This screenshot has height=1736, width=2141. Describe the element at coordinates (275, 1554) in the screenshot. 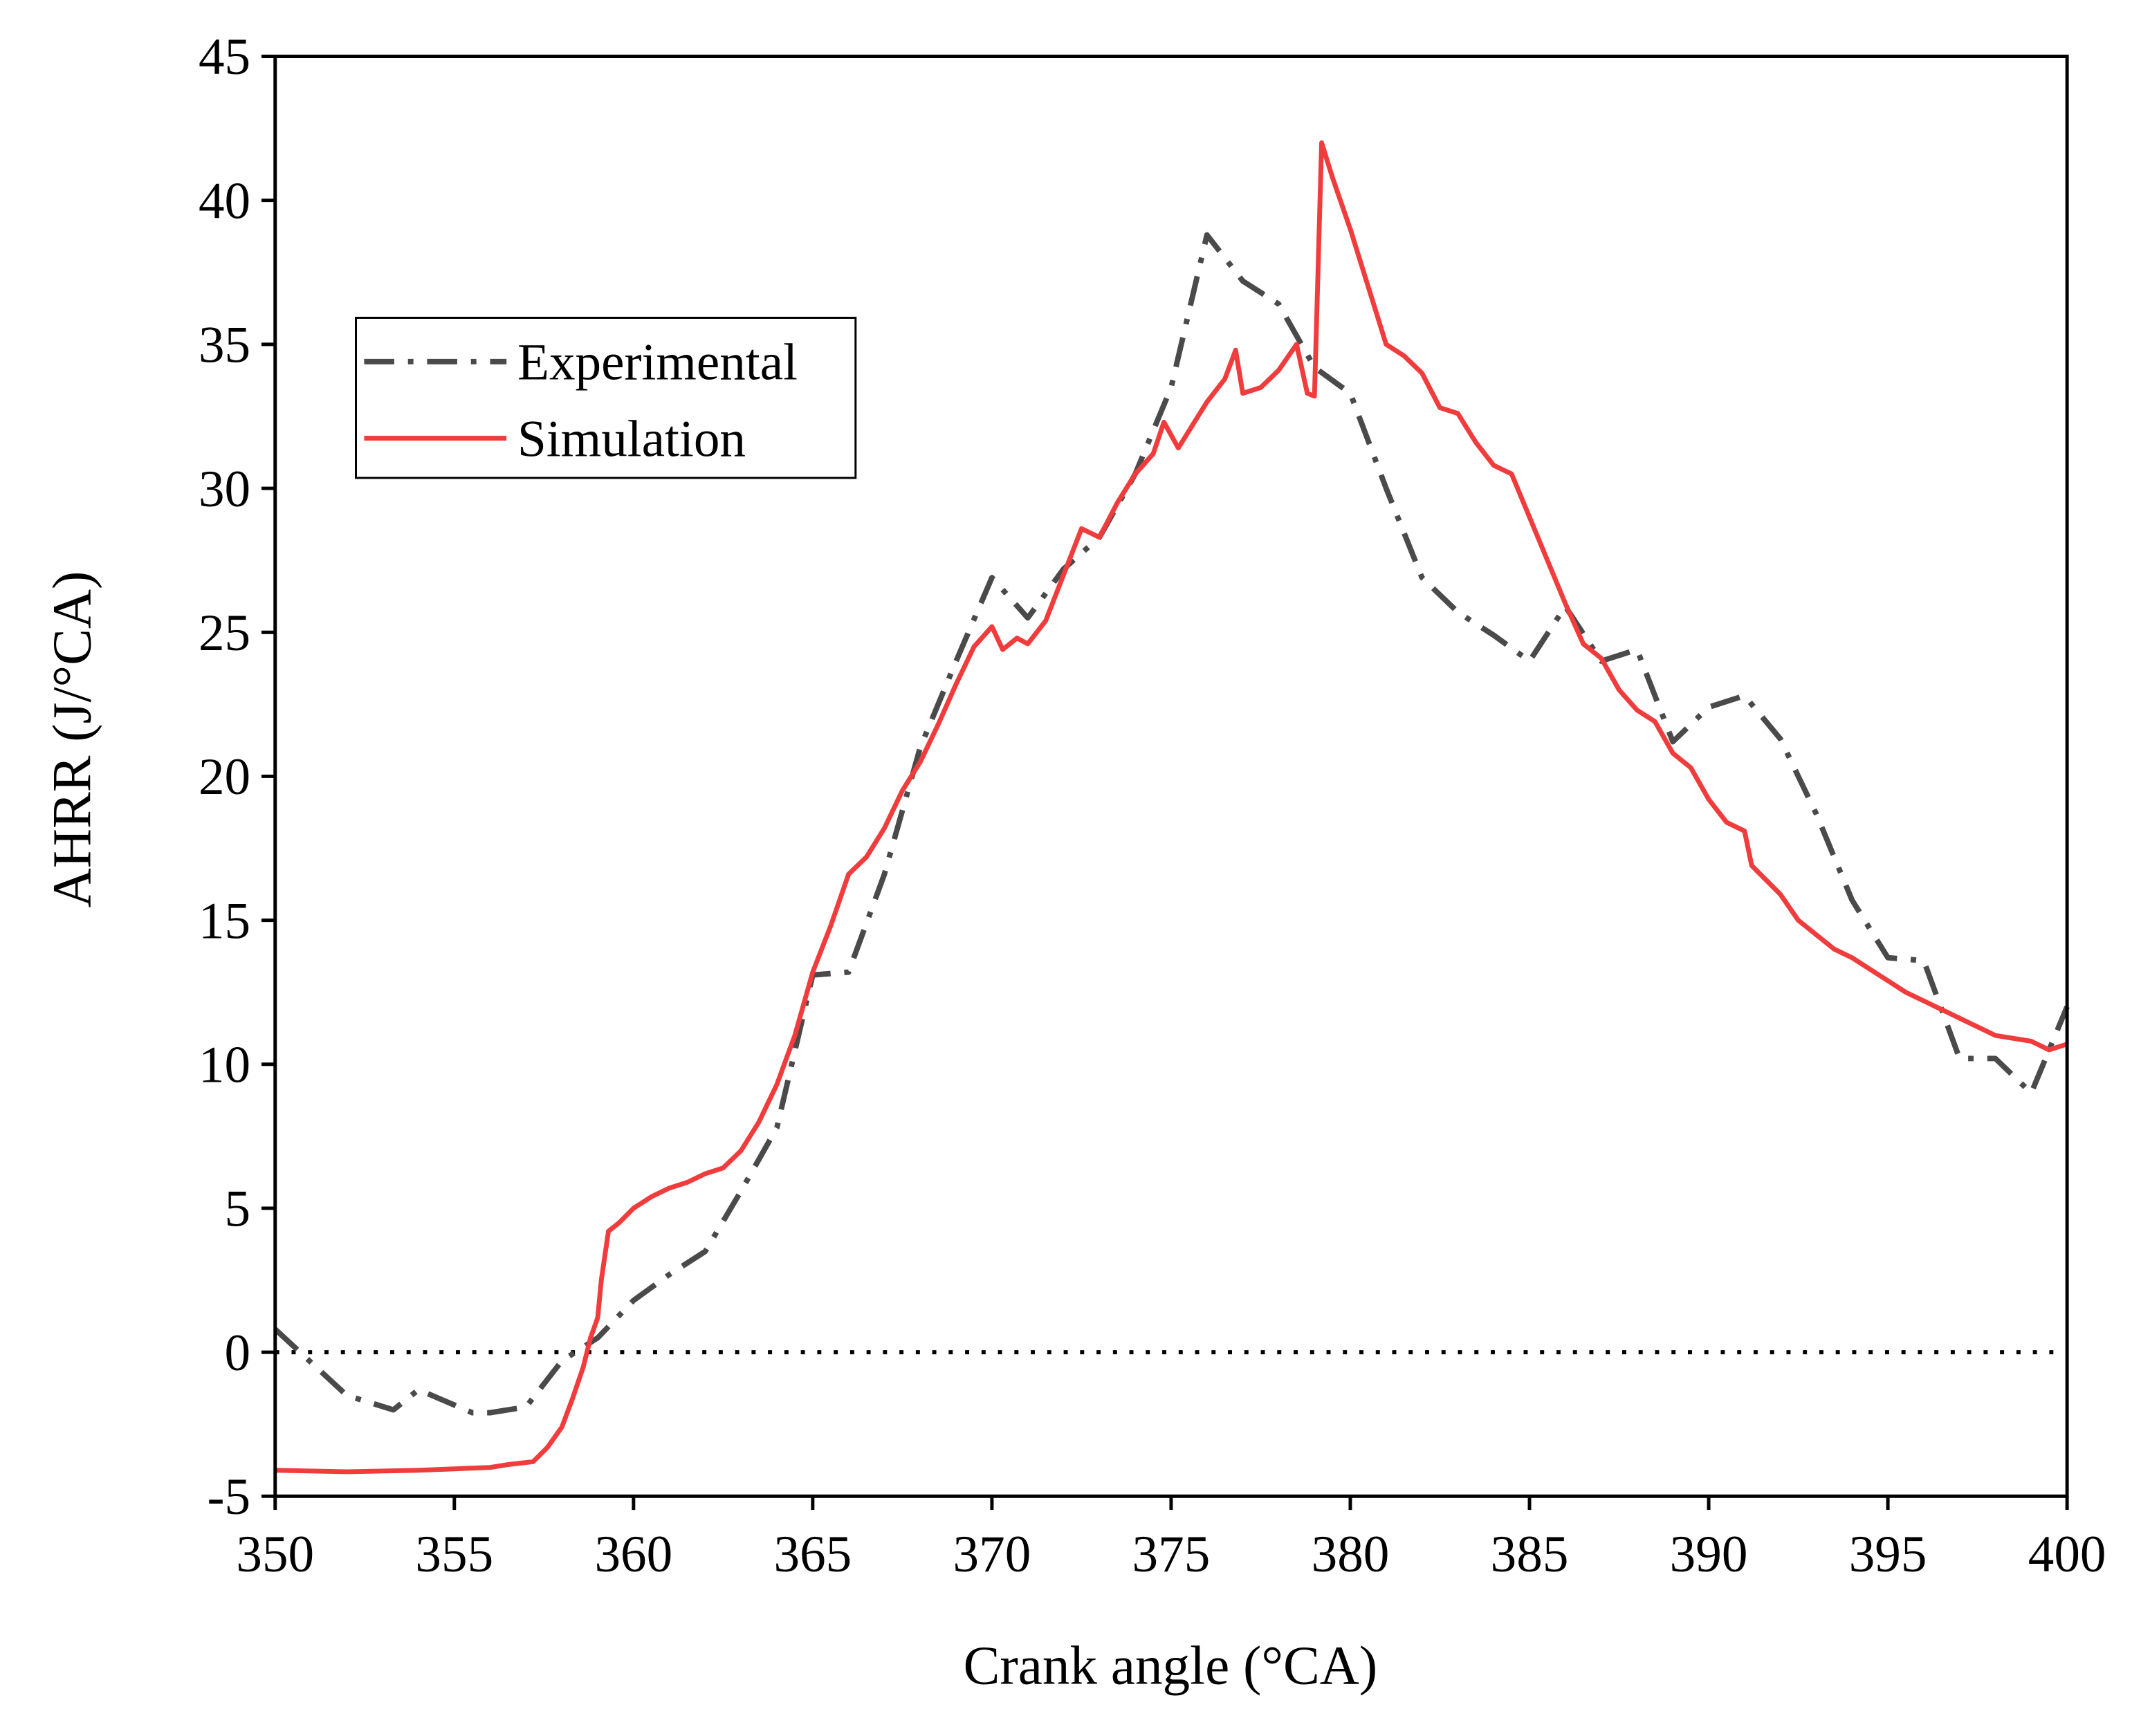

I see `x-tick-label: 350` at that location.